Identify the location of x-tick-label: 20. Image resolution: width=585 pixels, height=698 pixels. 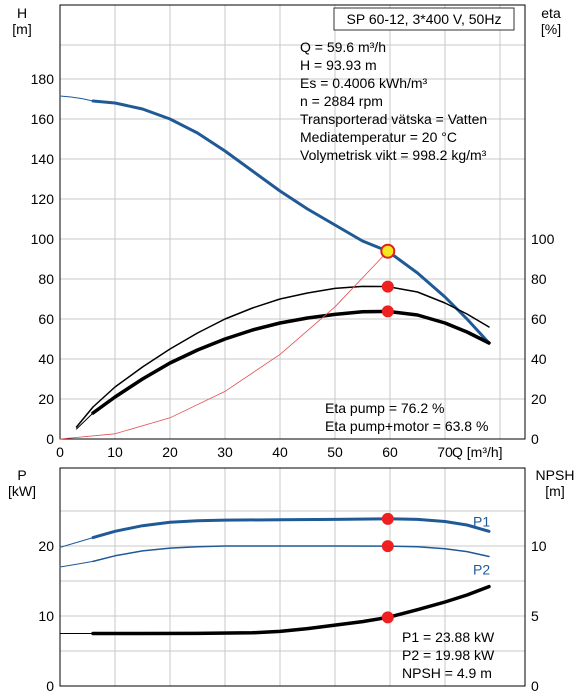
(170, 452).